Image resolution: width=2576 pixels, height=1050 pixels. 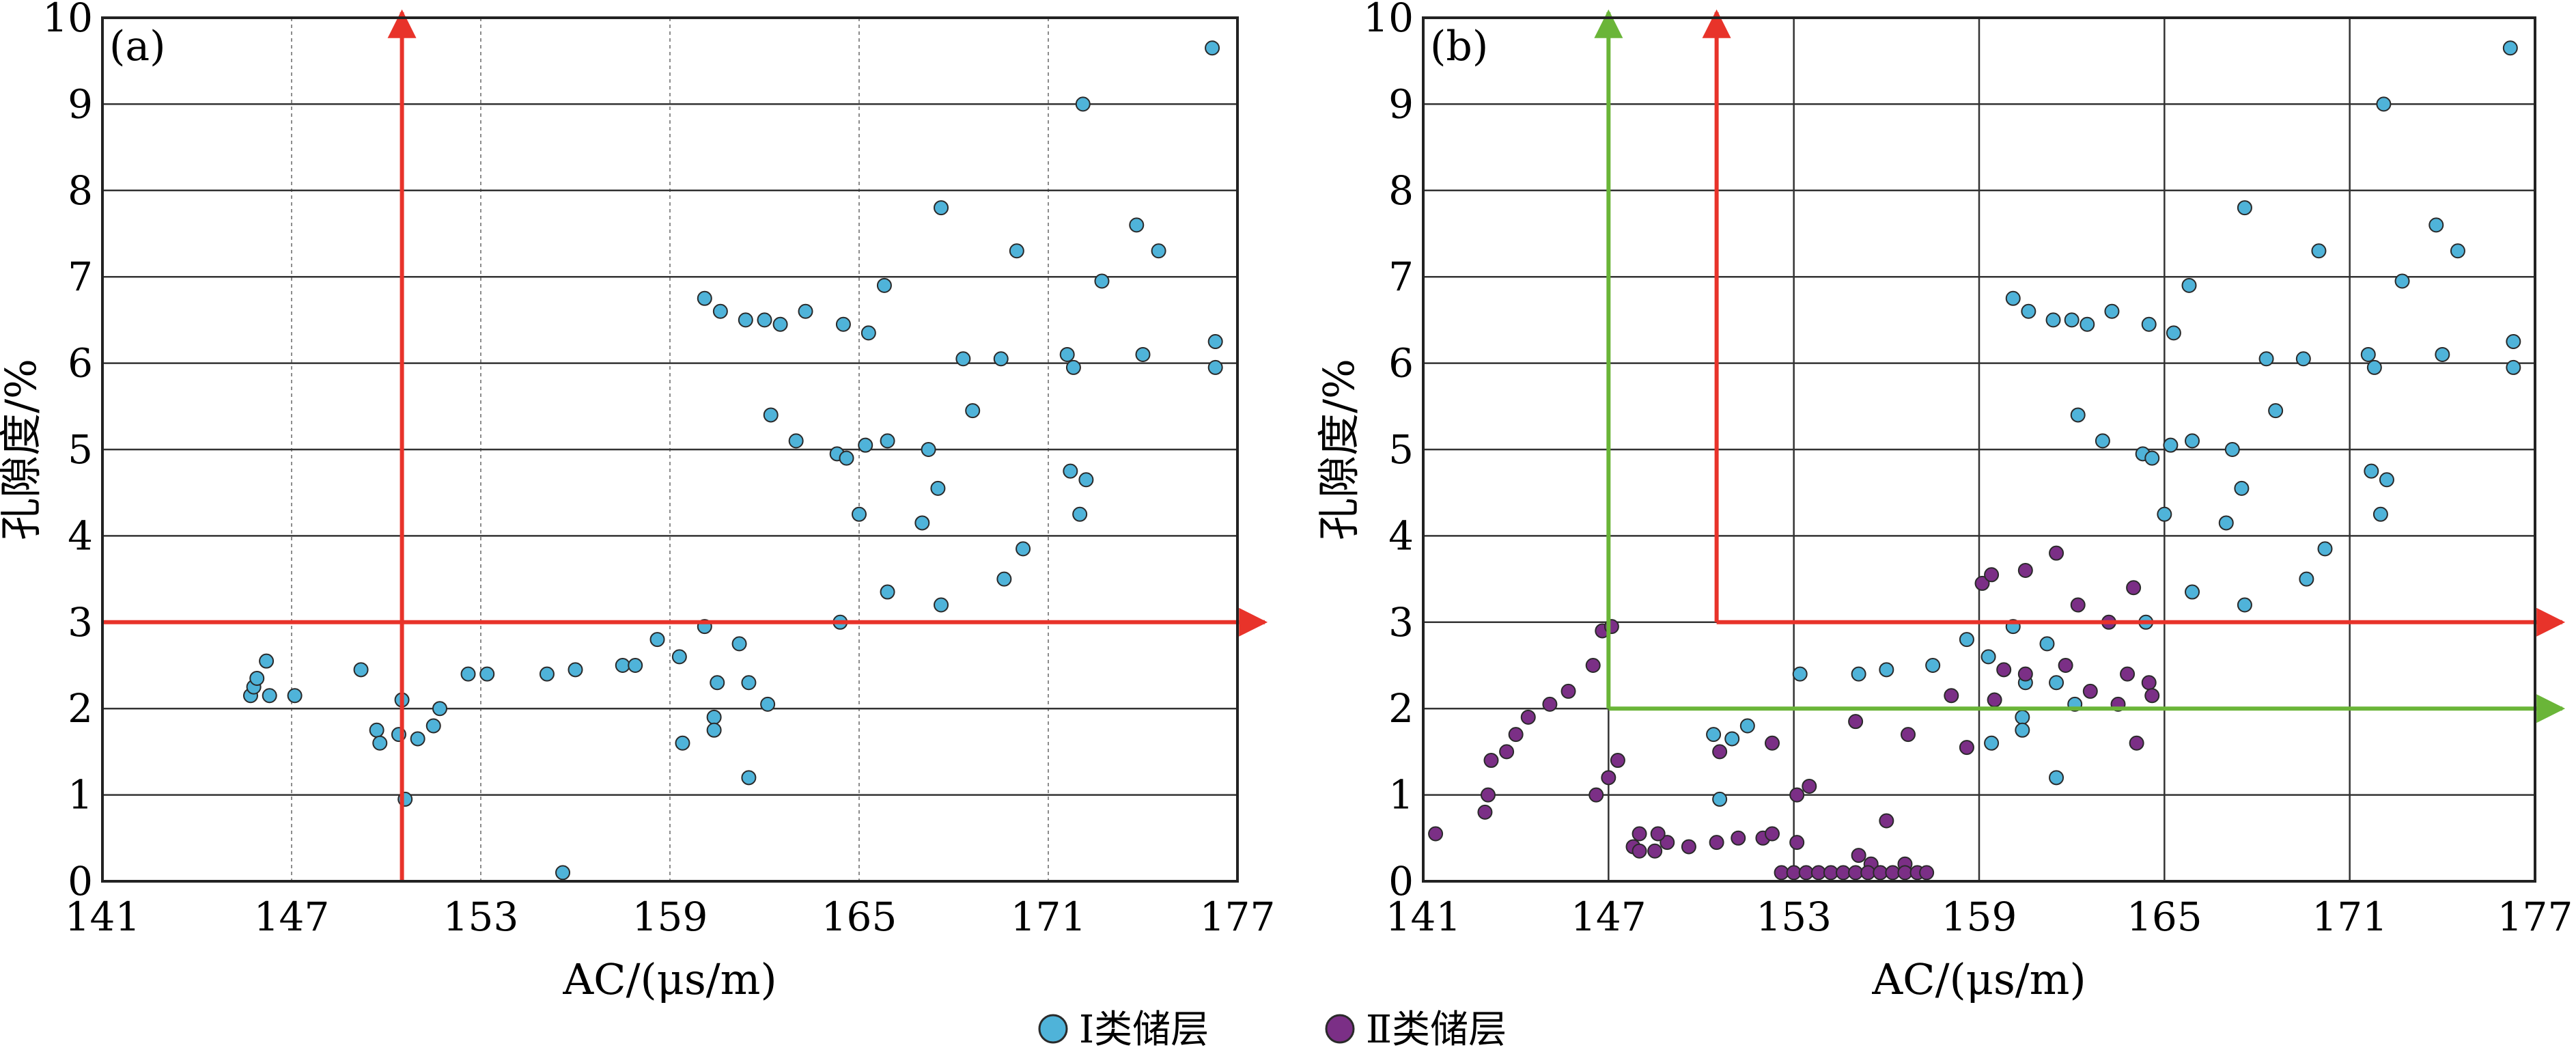 What do you see at coordinates (1401, 104) in the screenshot?
I see `y-tick-label-9: 9` at bounding box center [1401, 104].